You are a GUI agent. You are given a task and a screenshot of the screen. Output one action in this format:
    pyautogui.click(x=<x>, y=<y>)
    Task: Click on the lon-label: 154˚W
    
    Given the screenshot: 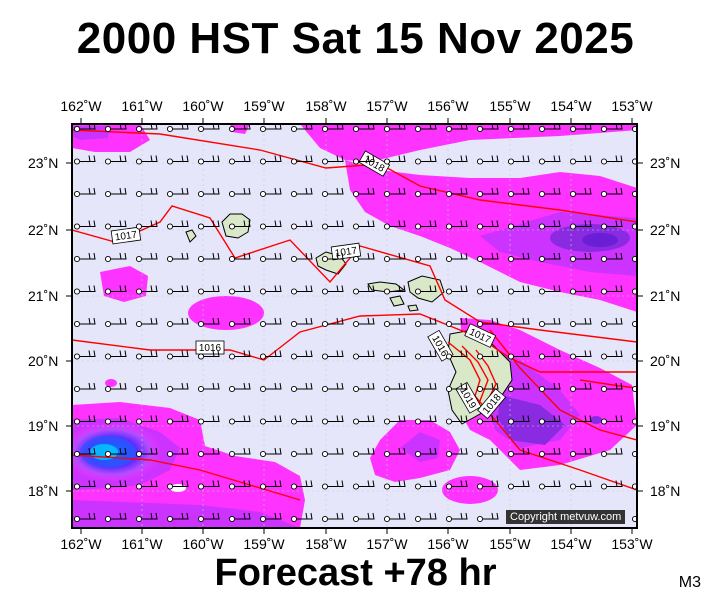 What is the action you would take?
    pyautogui.click(x=571, y=544)
    